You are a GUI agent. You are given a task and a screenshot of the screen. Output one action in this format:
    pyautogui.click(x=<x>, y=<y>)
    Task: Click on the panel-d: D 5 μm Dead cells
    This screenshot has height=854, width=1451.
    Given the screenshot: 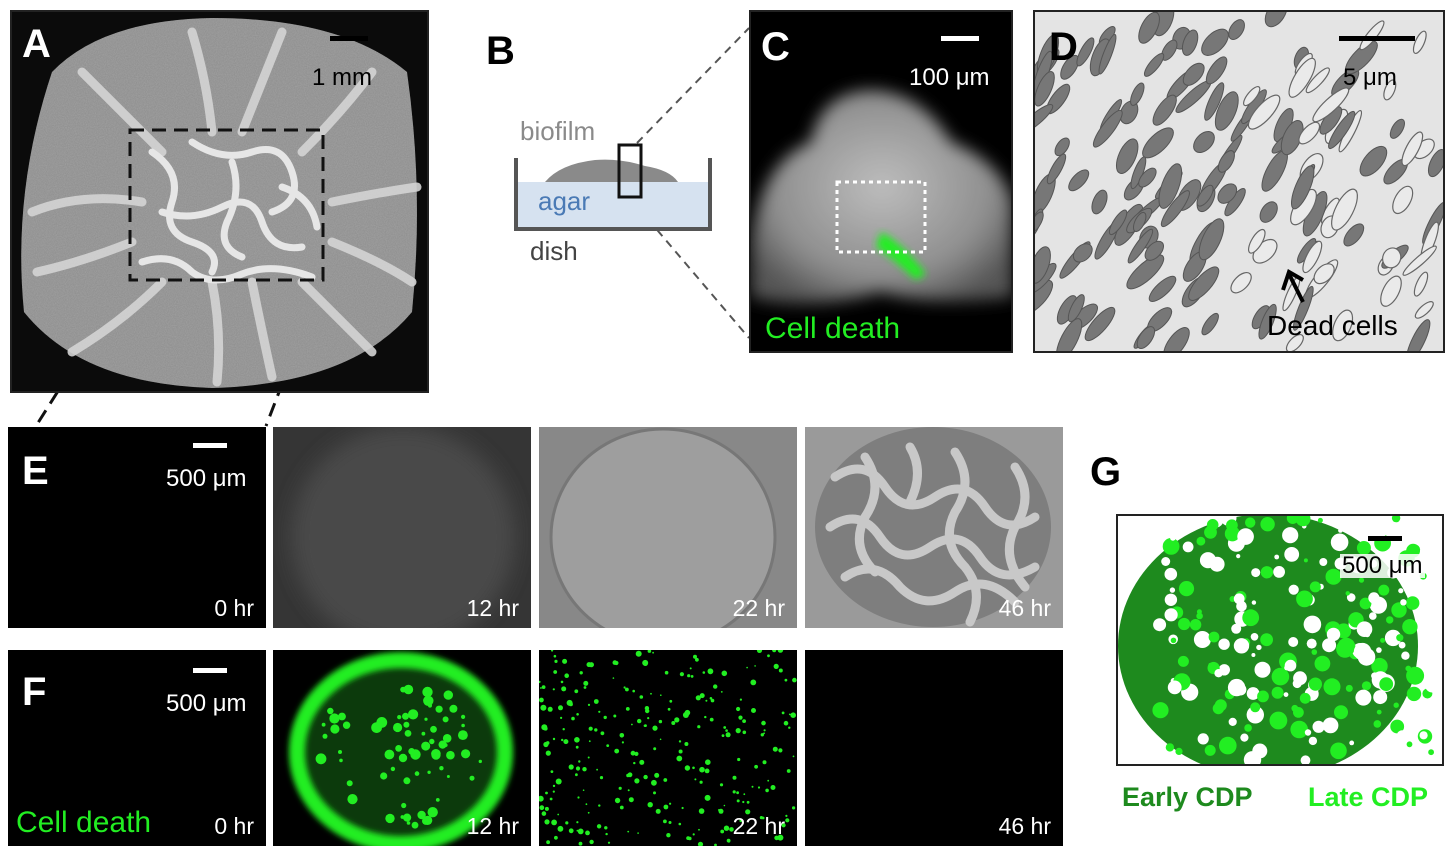 What is the action you would take?
    pyautogui.click(x=1239, y=181)
    